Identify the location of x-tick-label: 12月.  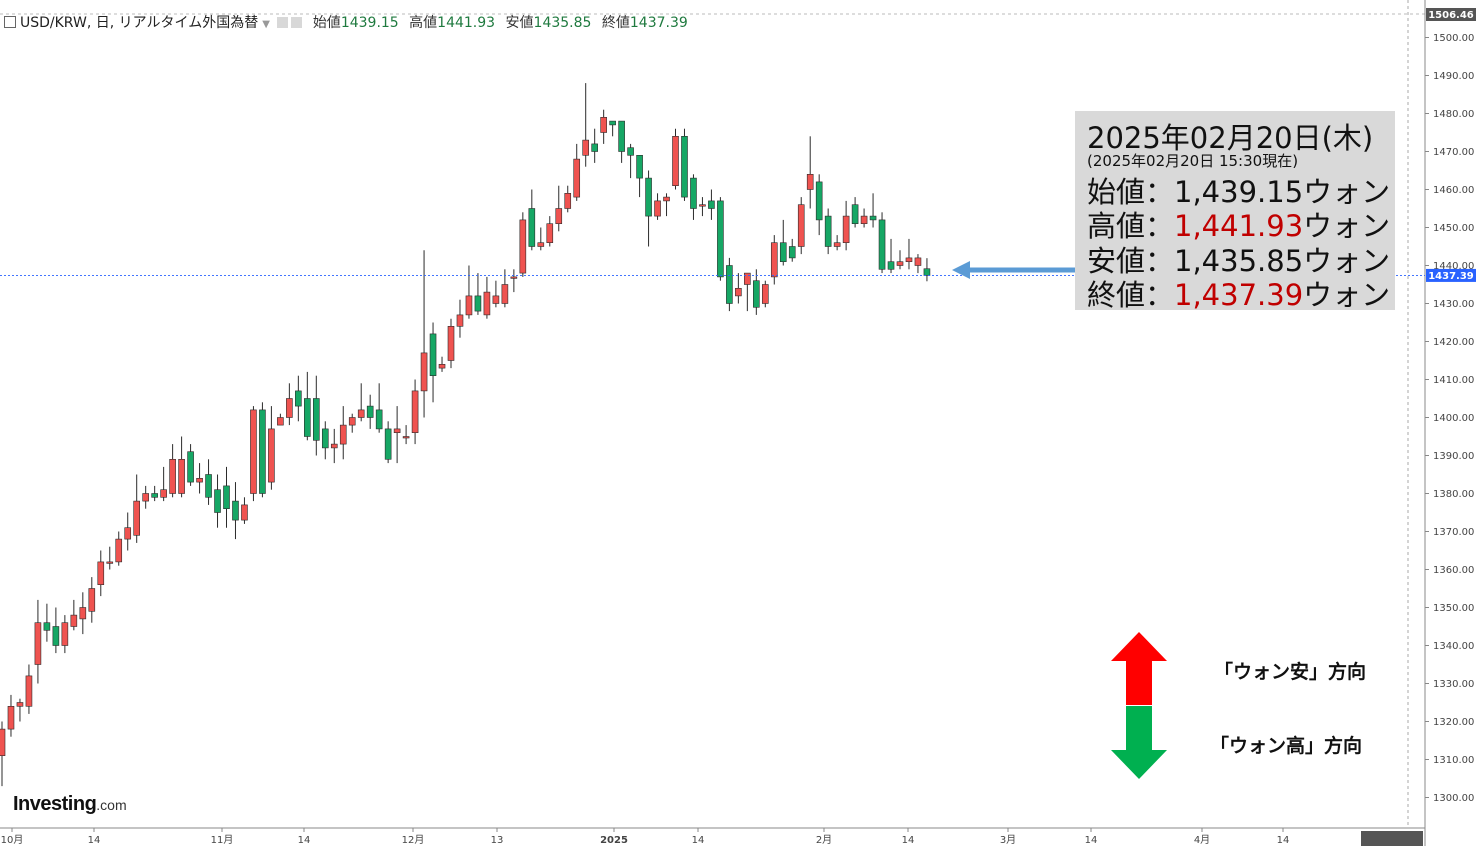
(413, 840).